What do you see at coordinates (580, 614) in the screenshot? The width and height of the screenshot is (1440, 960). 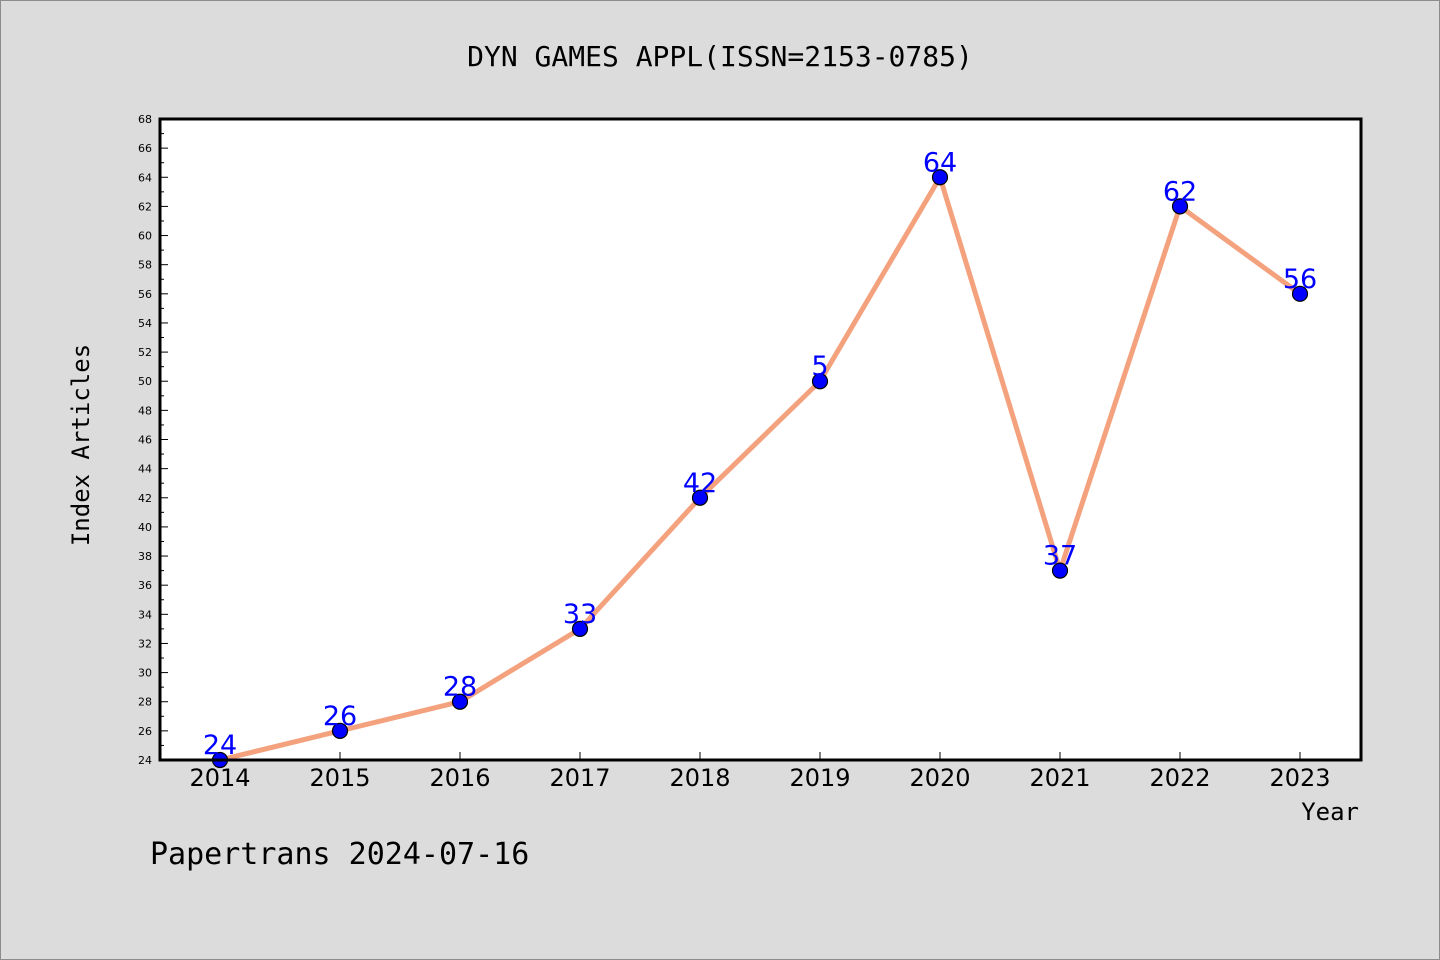 I see `data-label: 33` at bounding box center [580, 614].